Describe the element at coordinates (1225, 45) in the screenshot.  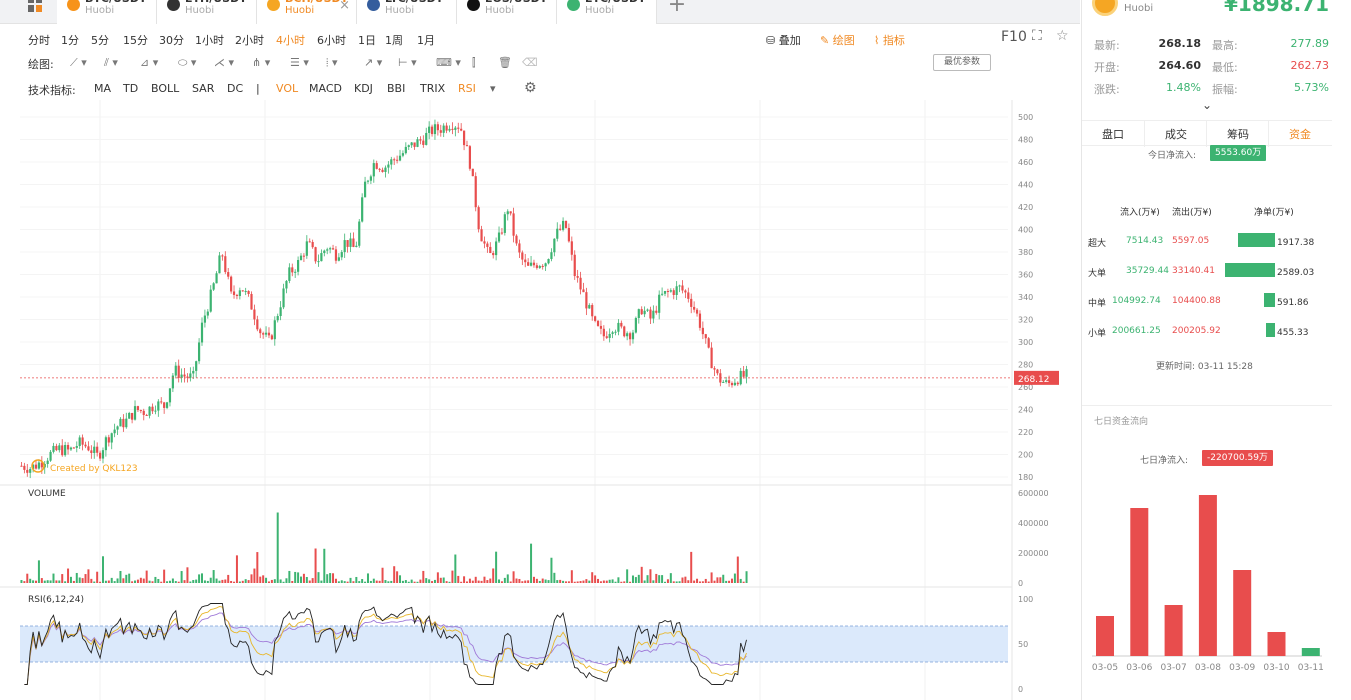
I see `stat-label: 最高:` at that location.